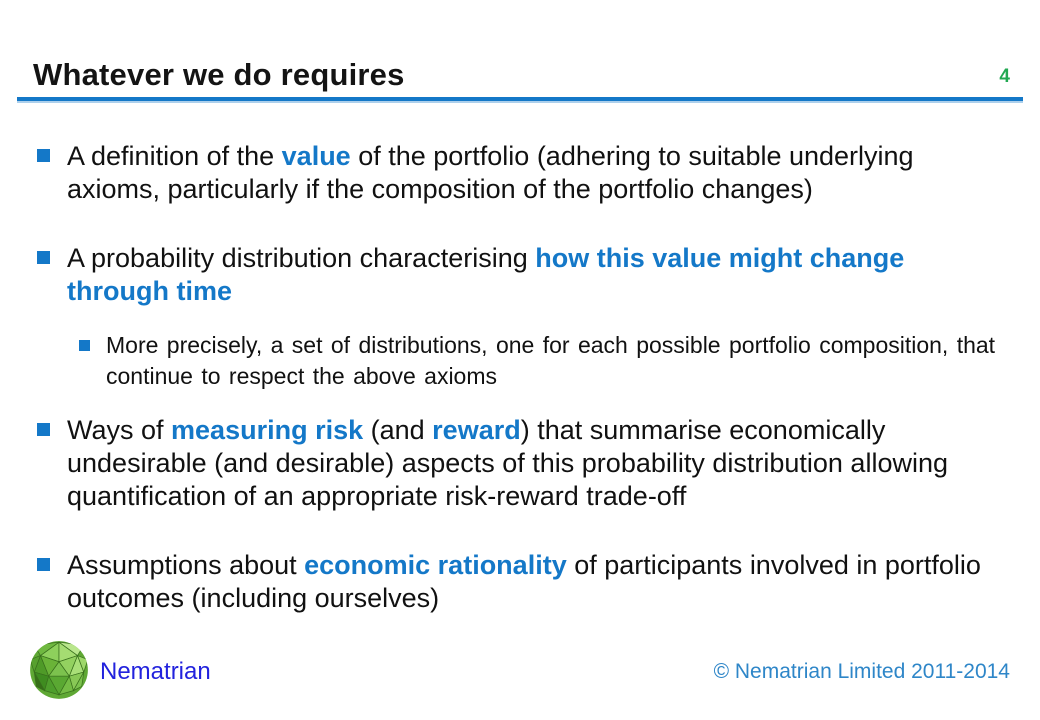 Image resolution: width=1040 pixels, height=720 pixels. What do you see at coordinates (520, 99) in the screenshot?
I see `title-rule` at bounding box center [520, 99].